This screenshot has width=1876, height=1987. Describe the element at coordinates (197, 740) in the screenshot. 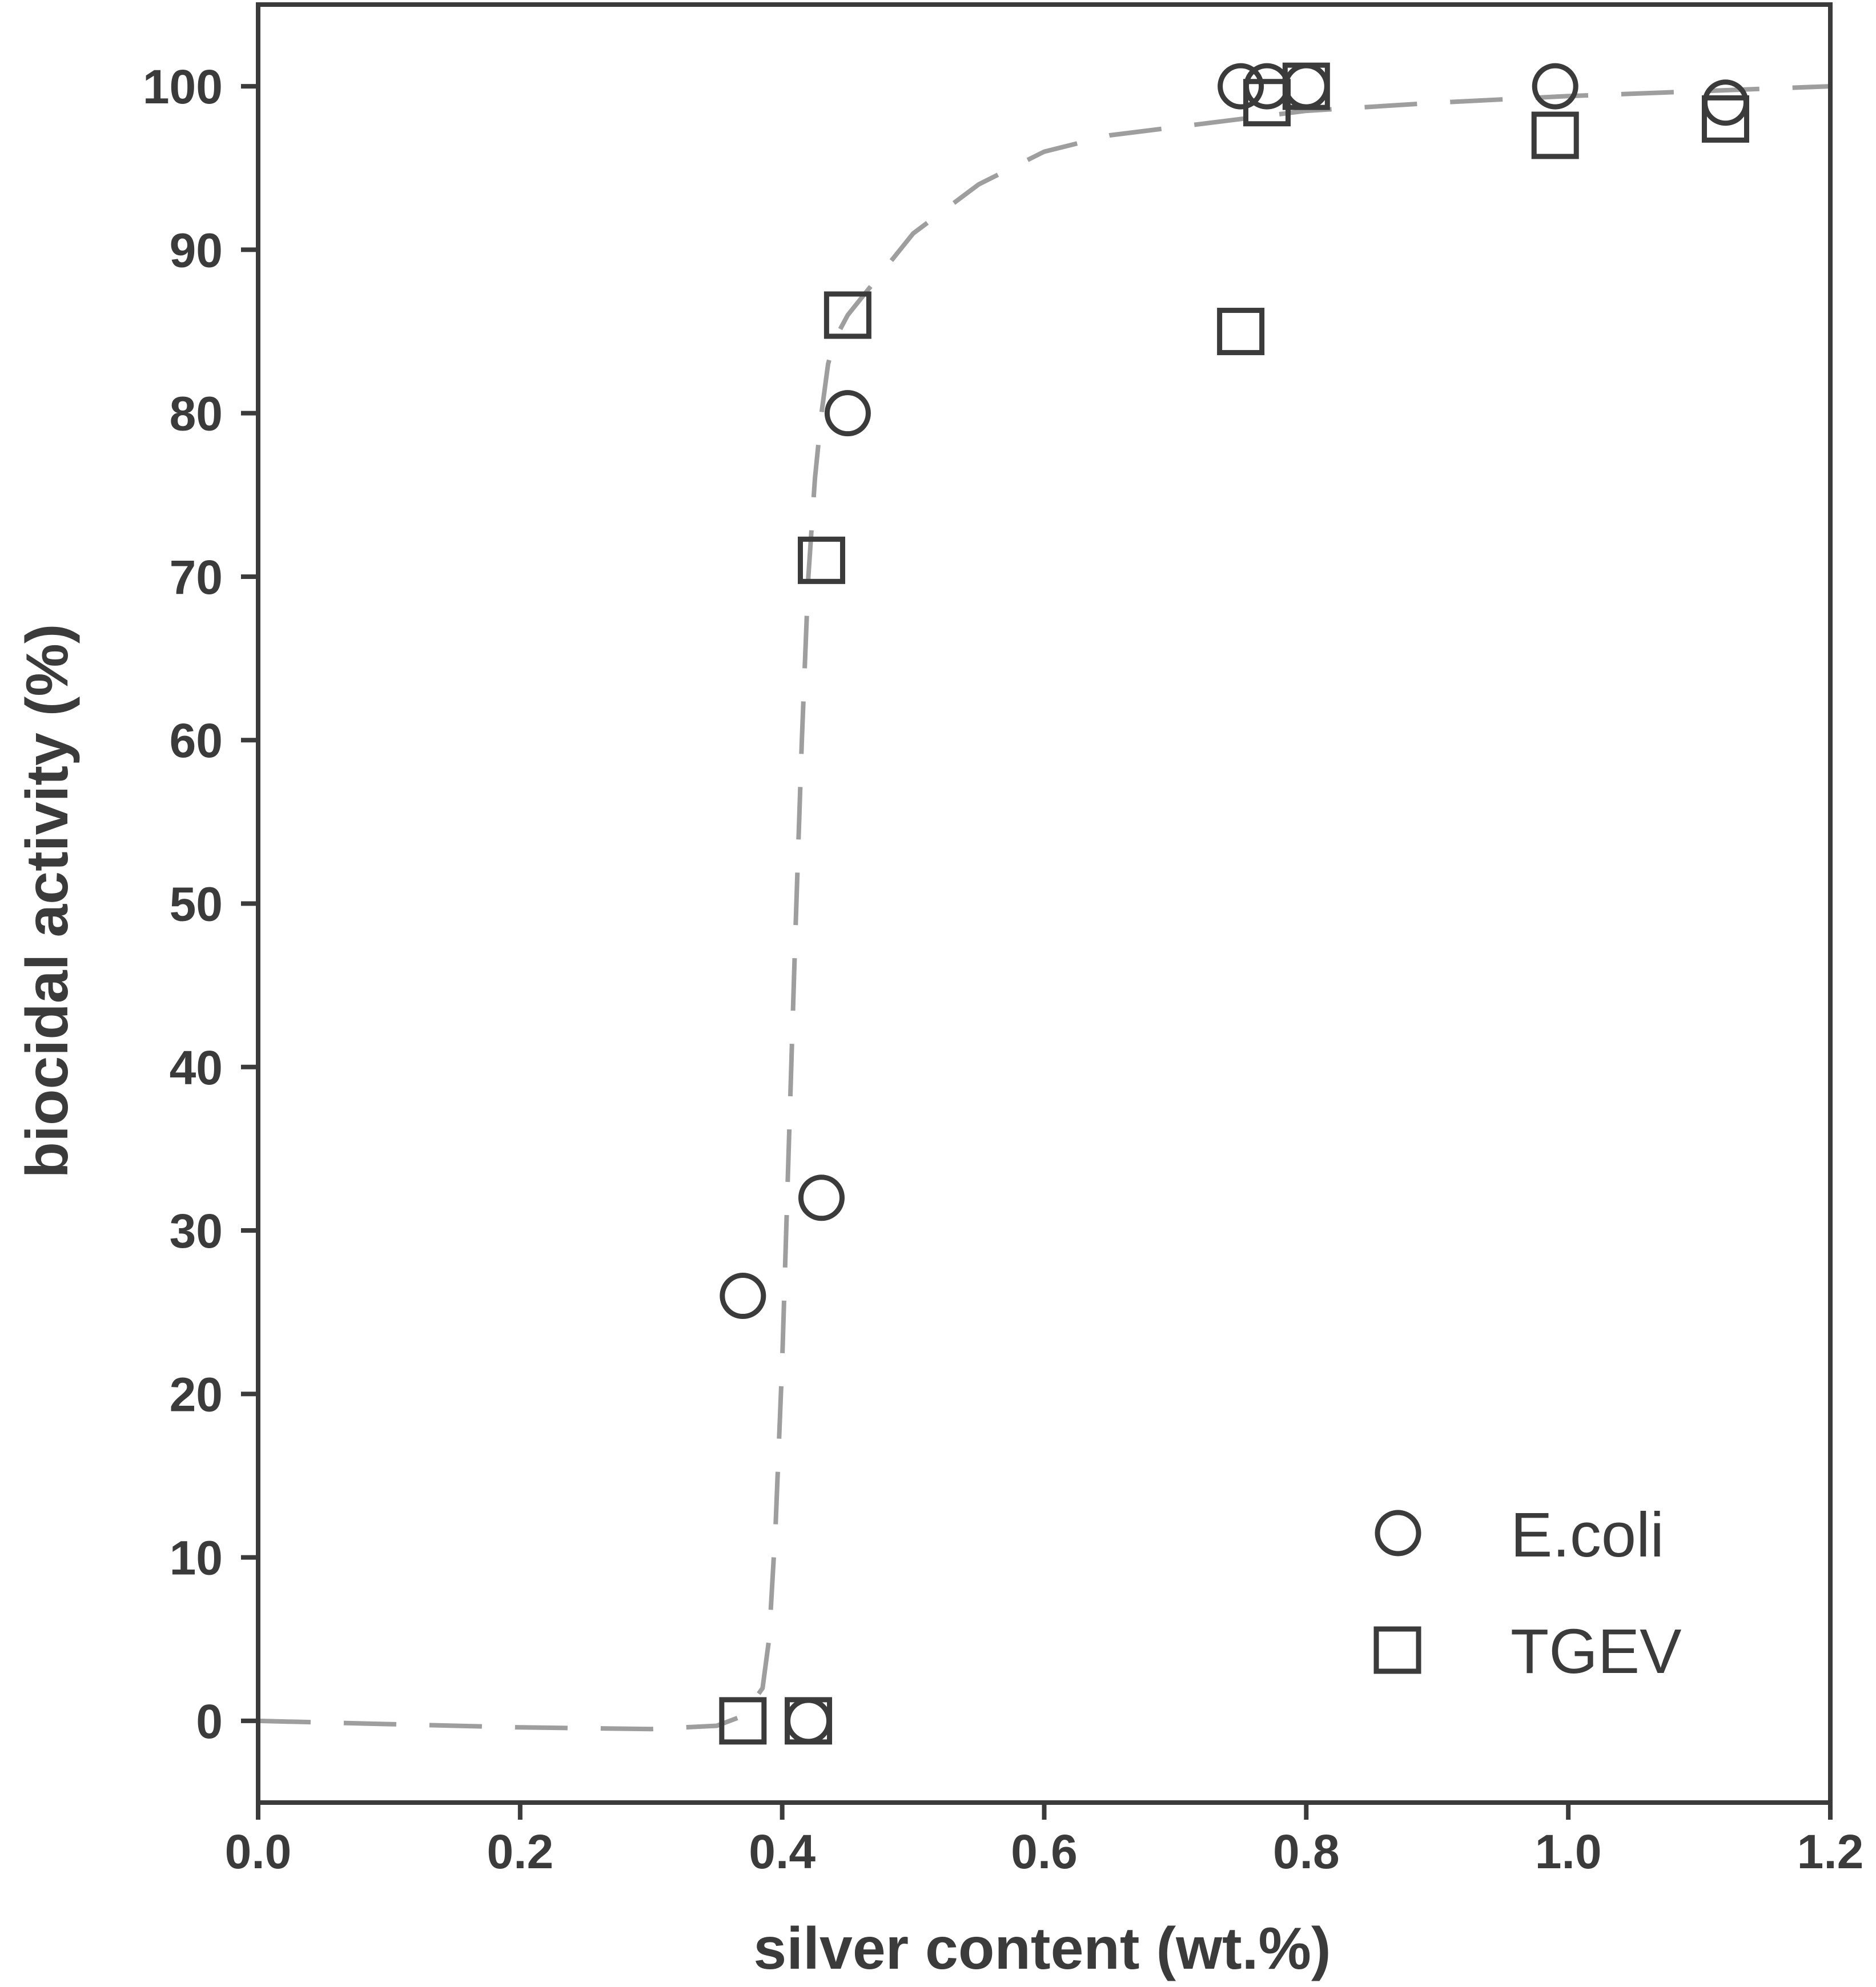

I see `y-tick-label: 60` at that location.